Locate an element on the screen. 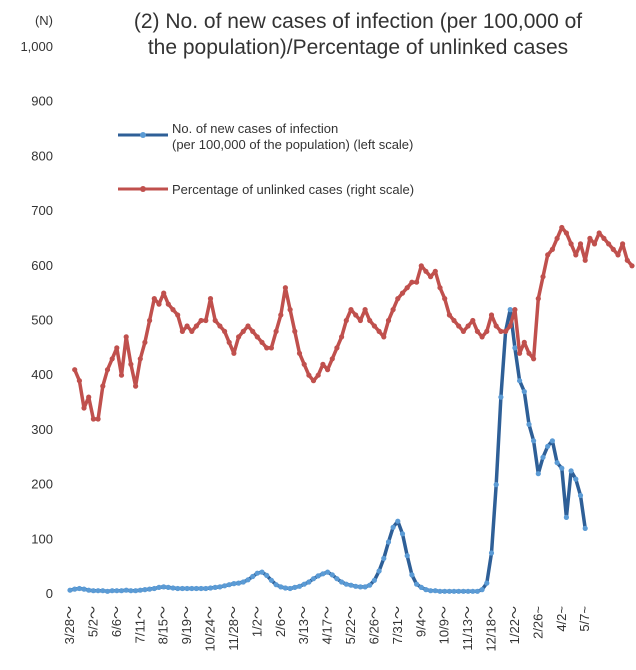 The width and height of the screenshot is (636, 670). x-tick-label: 2/6～ is located at coordinates (280, 621).